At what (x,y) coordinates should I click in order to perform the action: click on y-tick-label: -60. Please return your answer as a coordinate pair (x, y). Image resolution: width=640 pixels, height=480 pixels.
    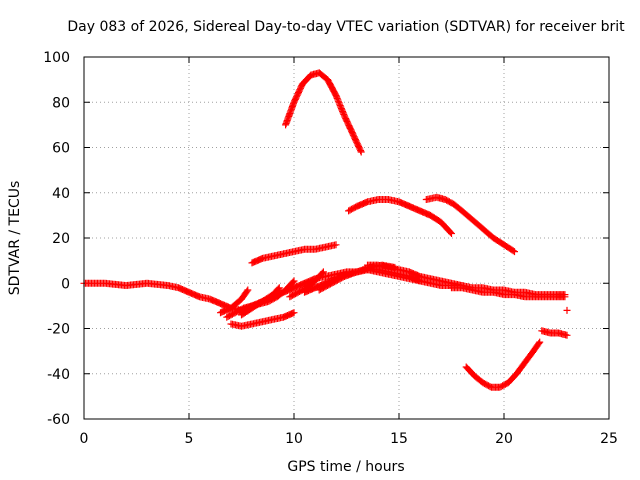
    Looking at the image, I should click on (58, 420).